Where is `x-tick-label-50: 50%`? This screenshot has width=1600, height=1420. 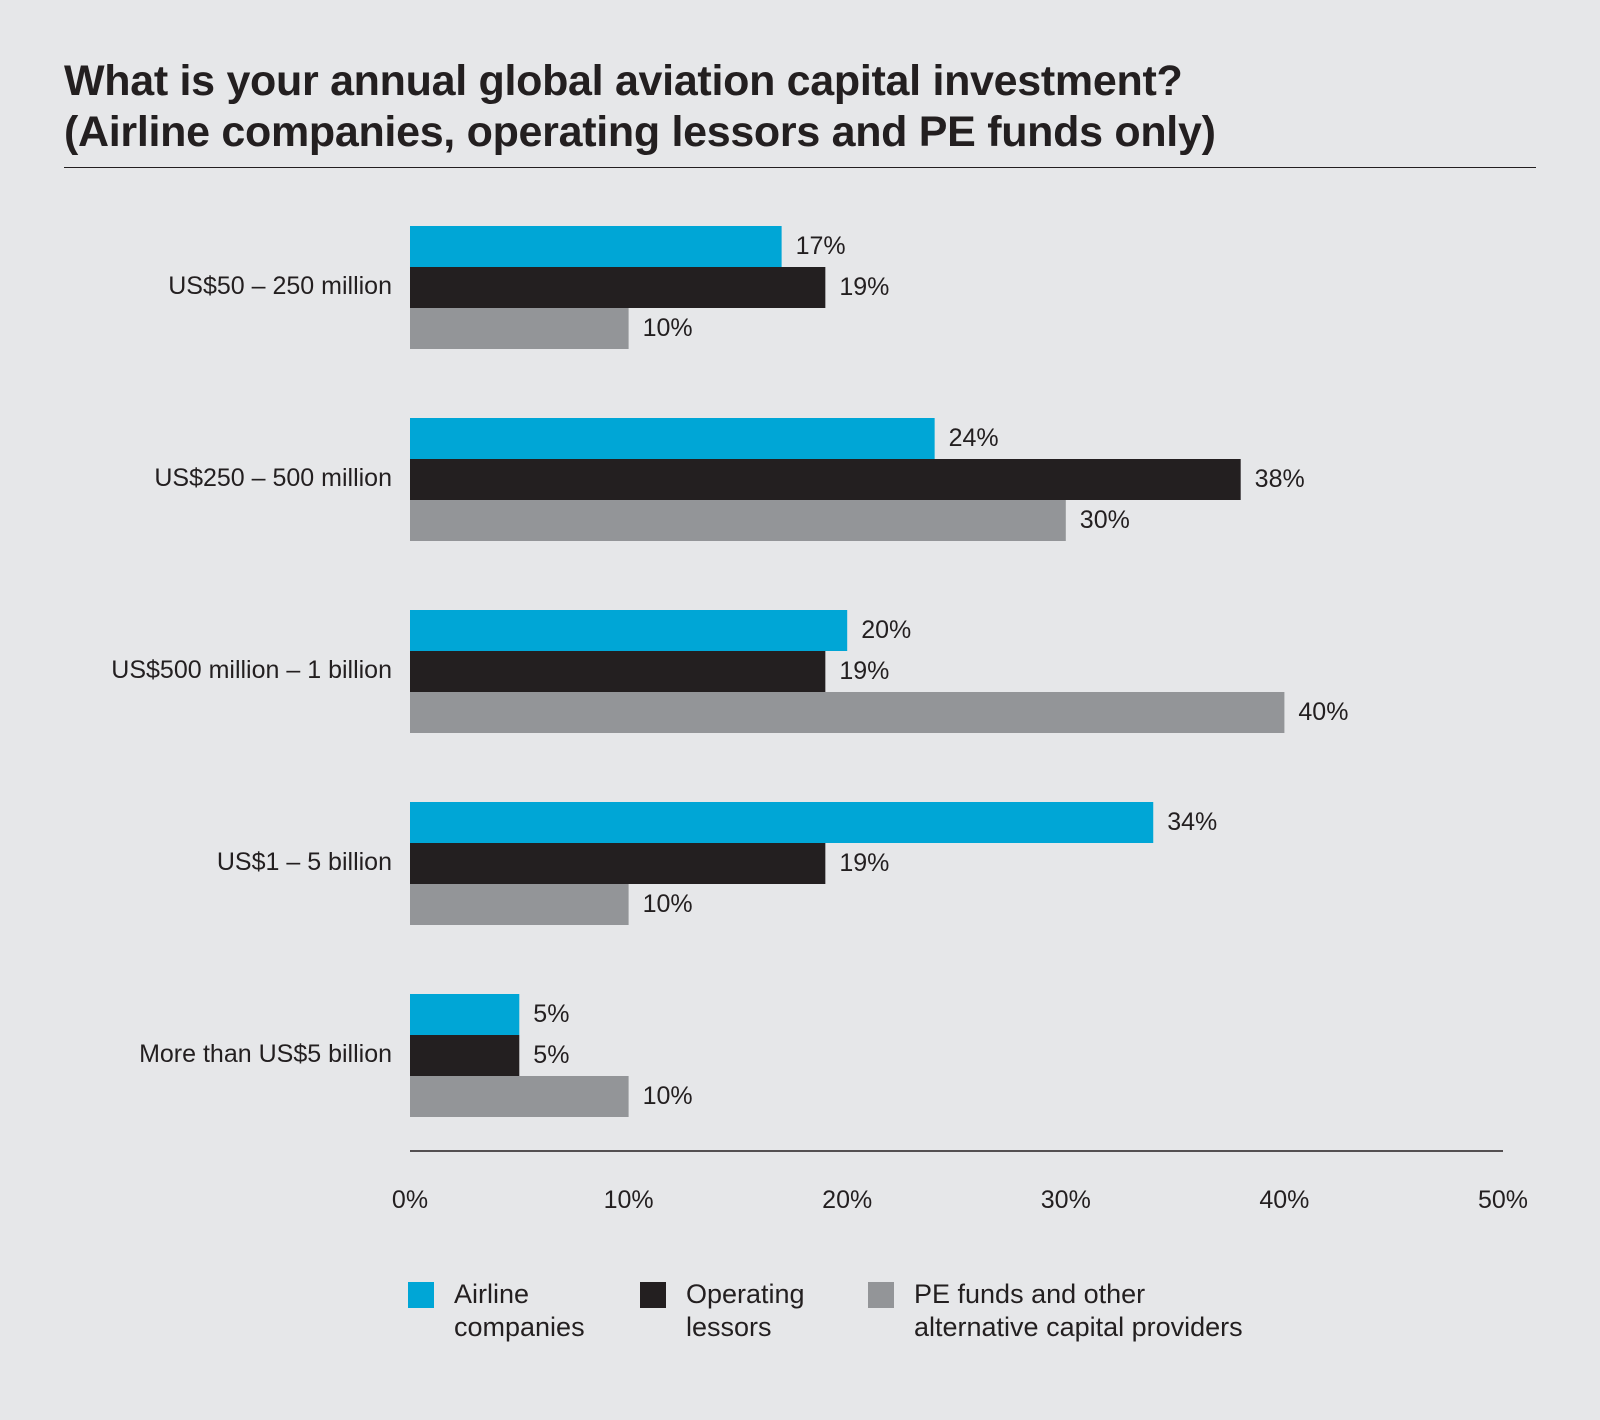 x-tick-label-50: 50% is located at coordinates (1503, 1200).